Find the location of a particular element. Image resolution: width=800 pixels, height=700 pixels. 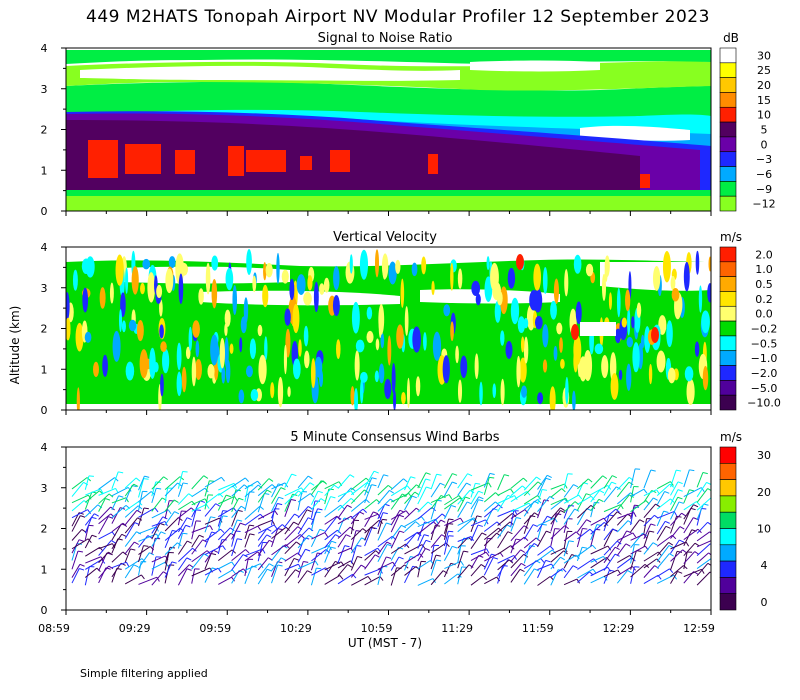

snr-red-cell is located at coordinates (103, 159).